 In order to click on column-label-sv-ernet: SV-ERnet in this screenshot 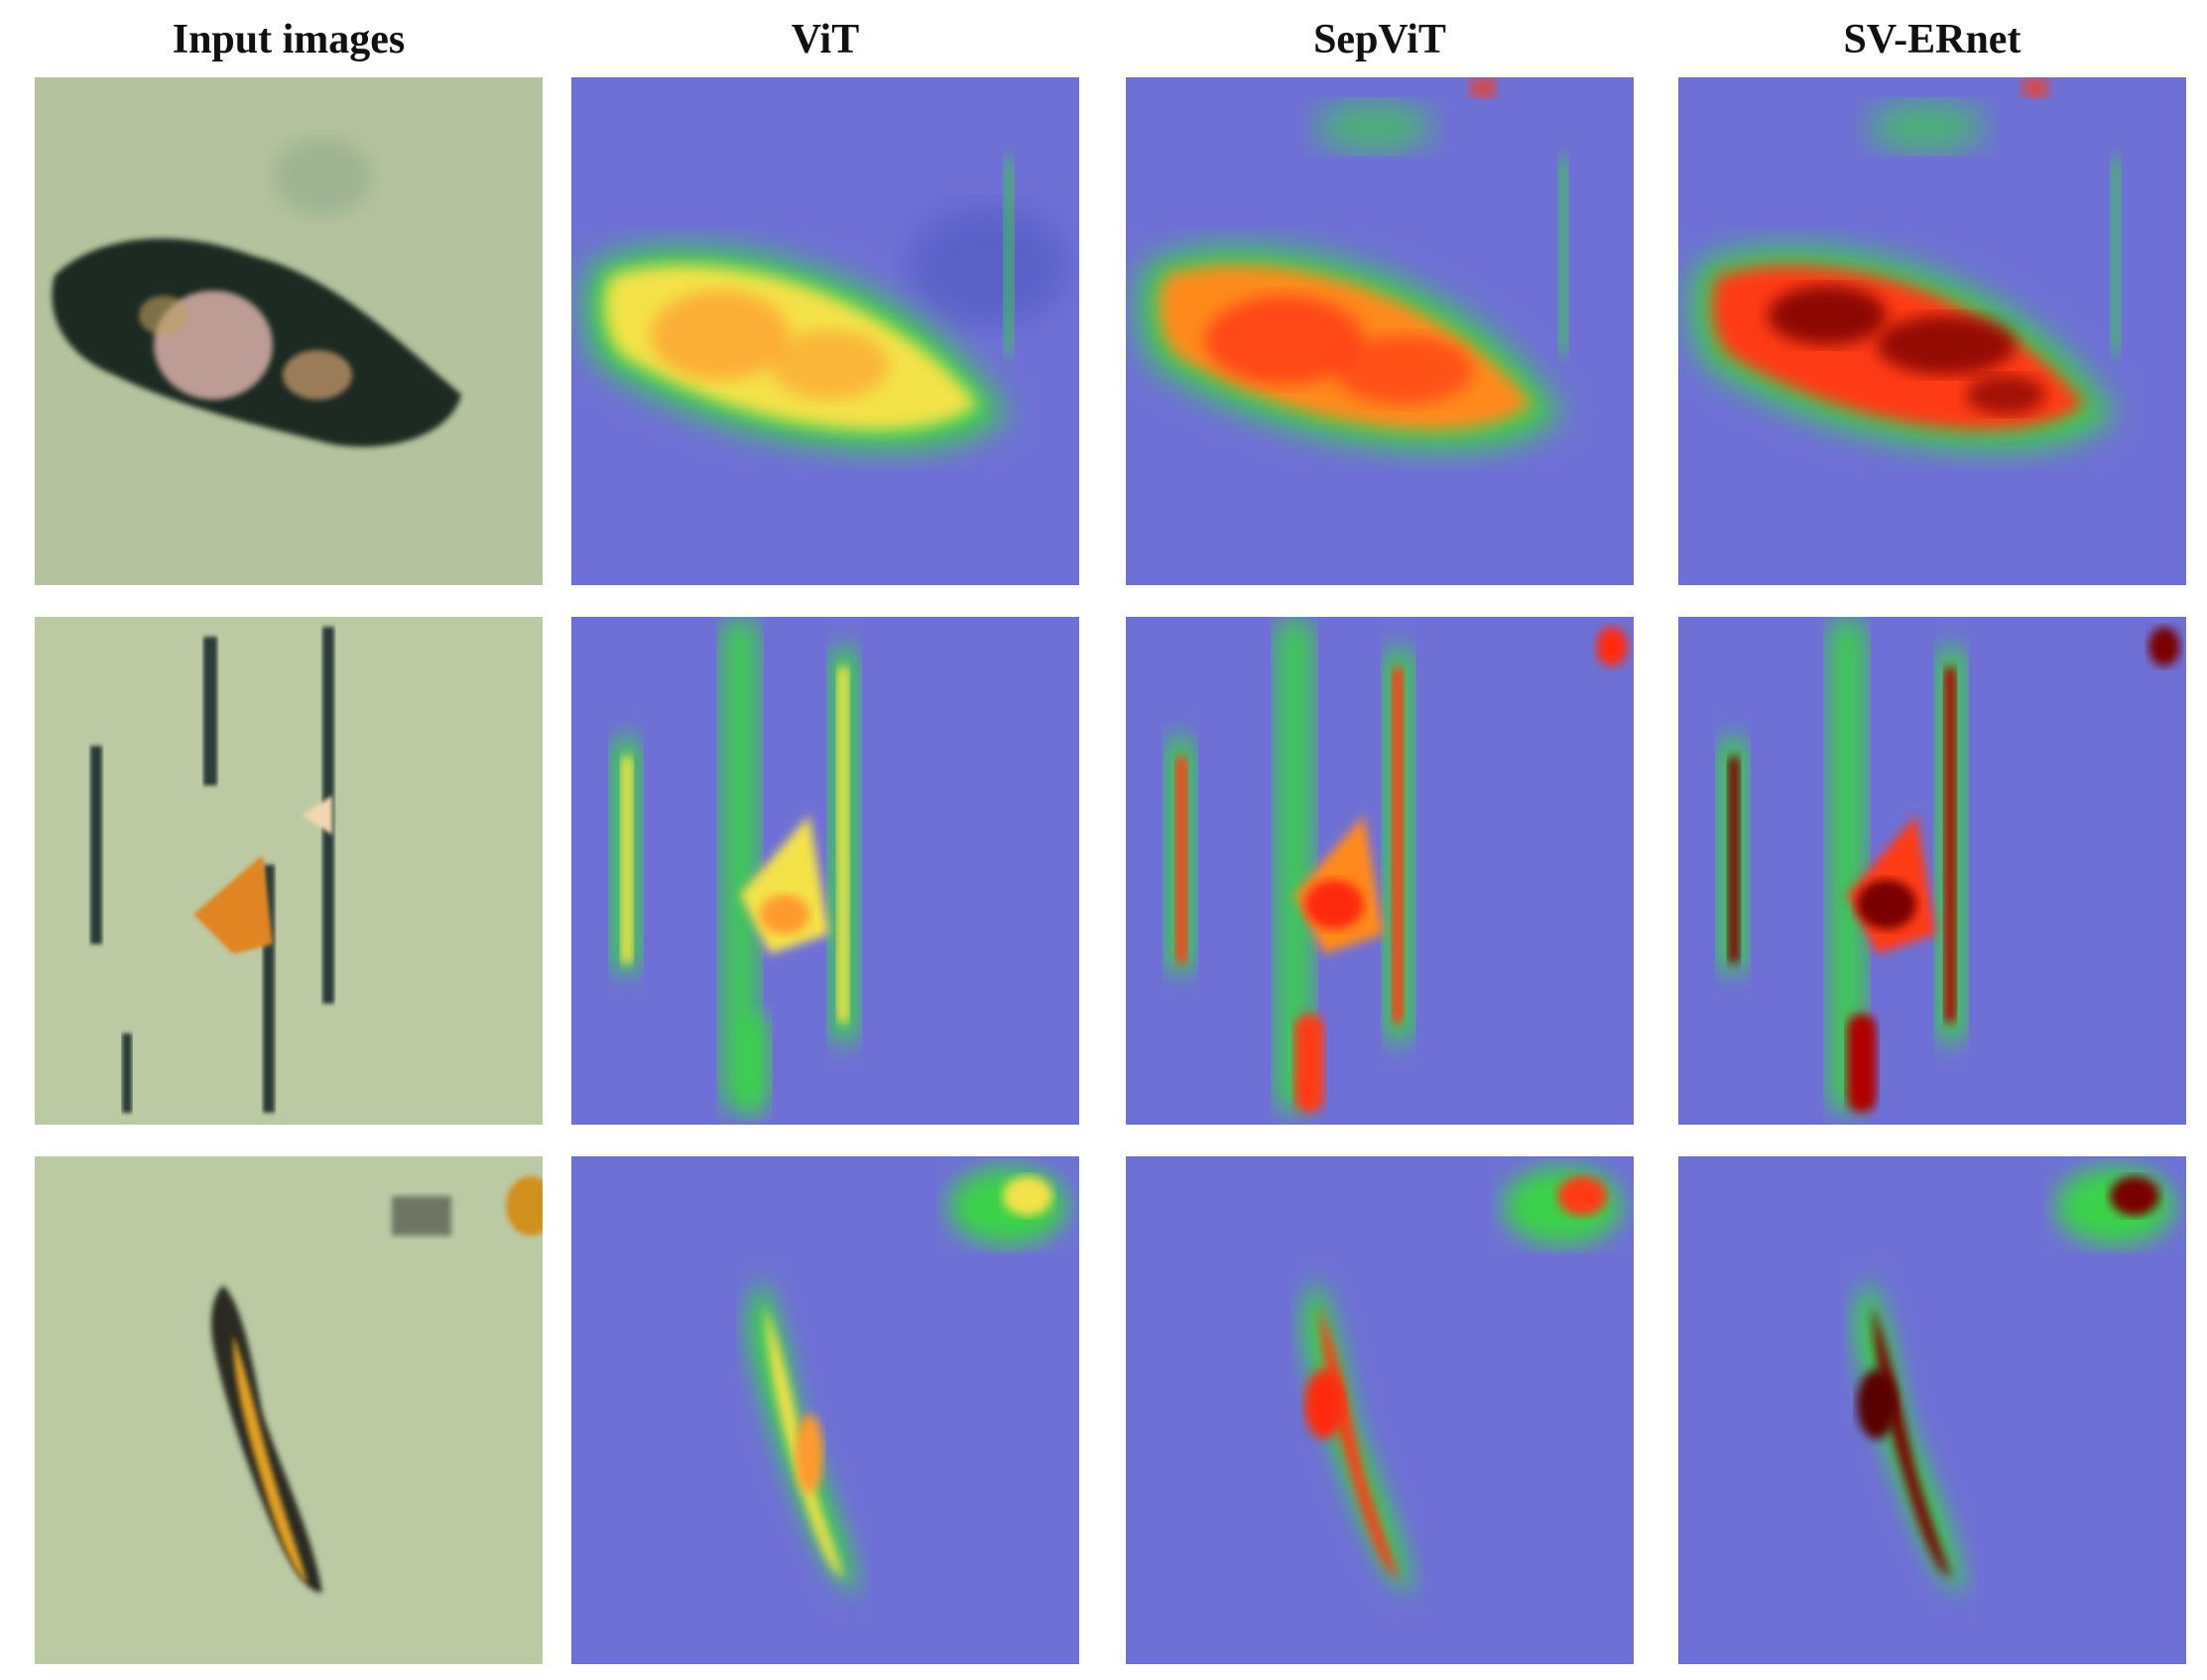, I will do `click(1933, 39)`.